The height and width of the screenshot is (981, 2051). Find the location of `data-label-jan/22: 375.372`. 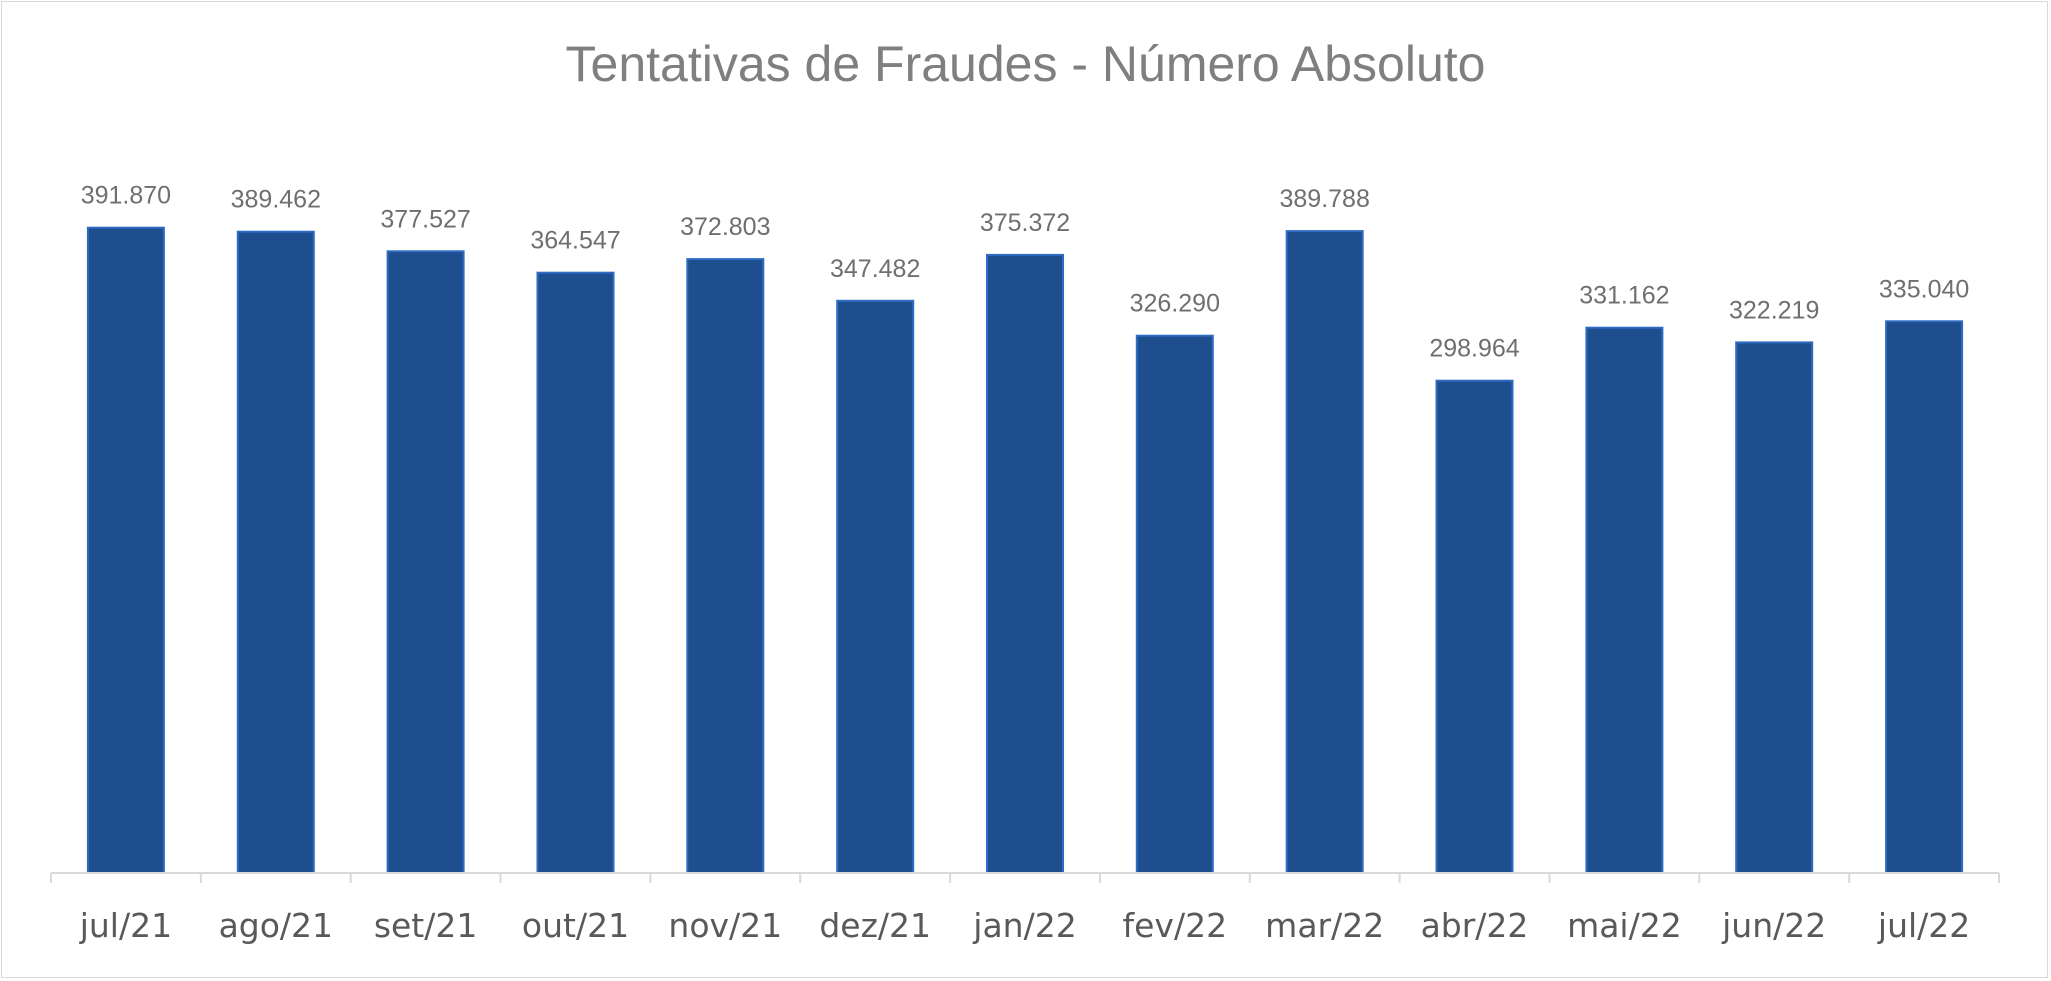

data-label-jan/22: 375.372 is located at coordinates (1025, 223).